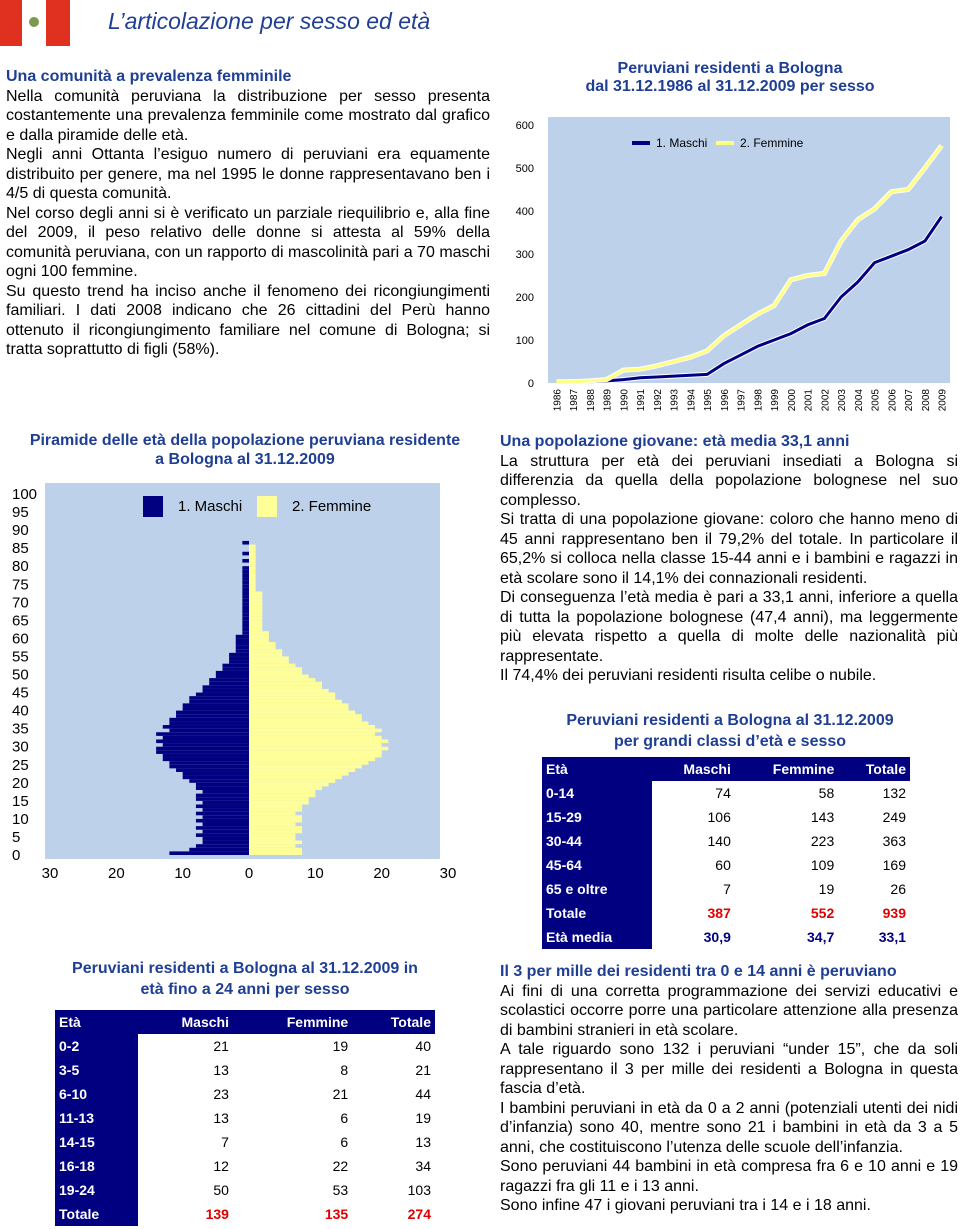 Image resolution: width=960 pixels, height=1229 pixels. I want to click on y-tick-label: 35, so click(20, 729).